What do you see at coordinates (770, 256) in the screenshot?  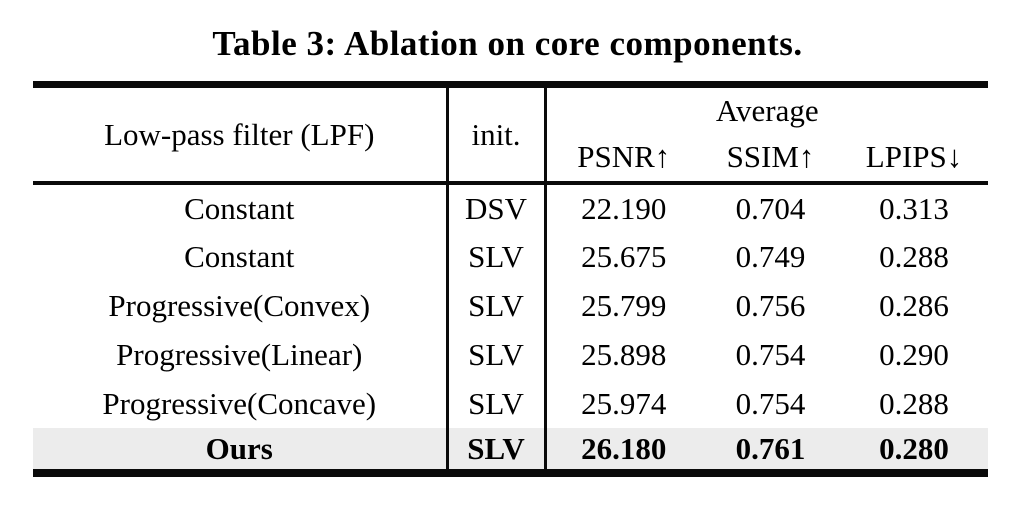 I see `cell-ssim: 0.749` at bounding box center [770, 256].